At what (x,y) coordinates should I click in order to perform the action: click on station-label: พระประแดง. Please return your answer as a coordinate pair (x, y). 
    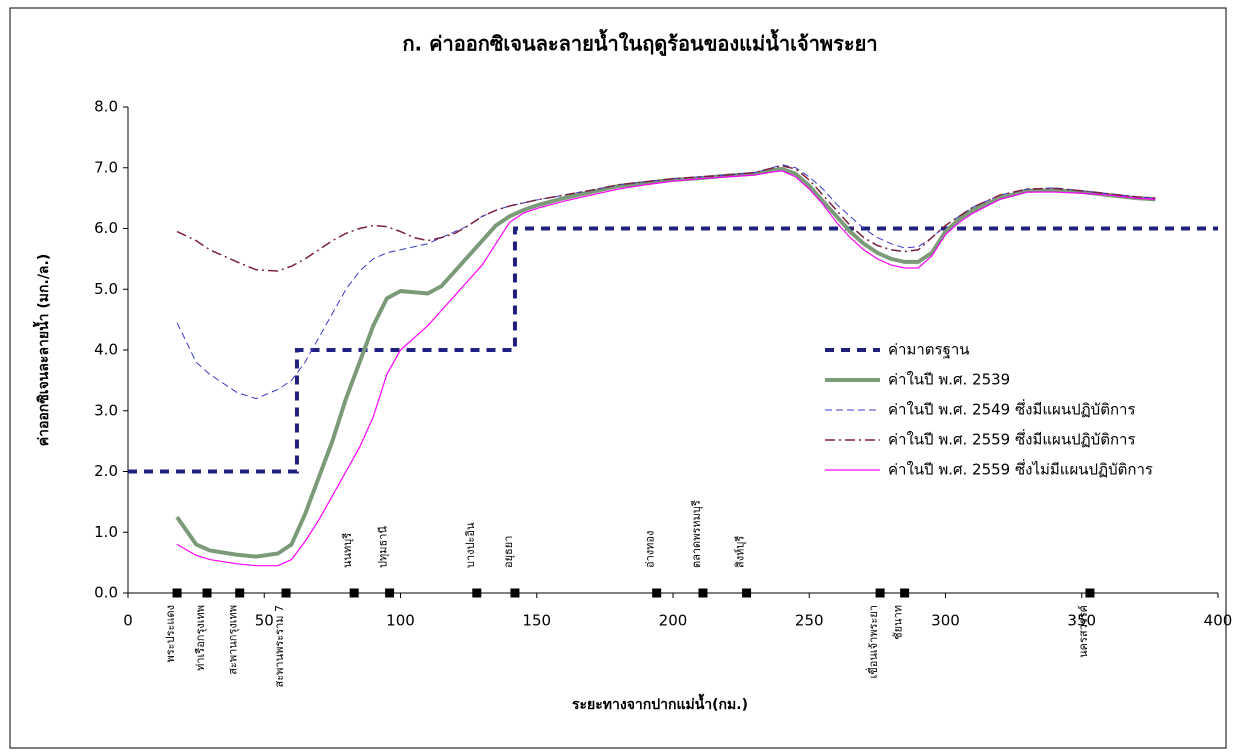
    Looking at the image, I should click on (170, 633).